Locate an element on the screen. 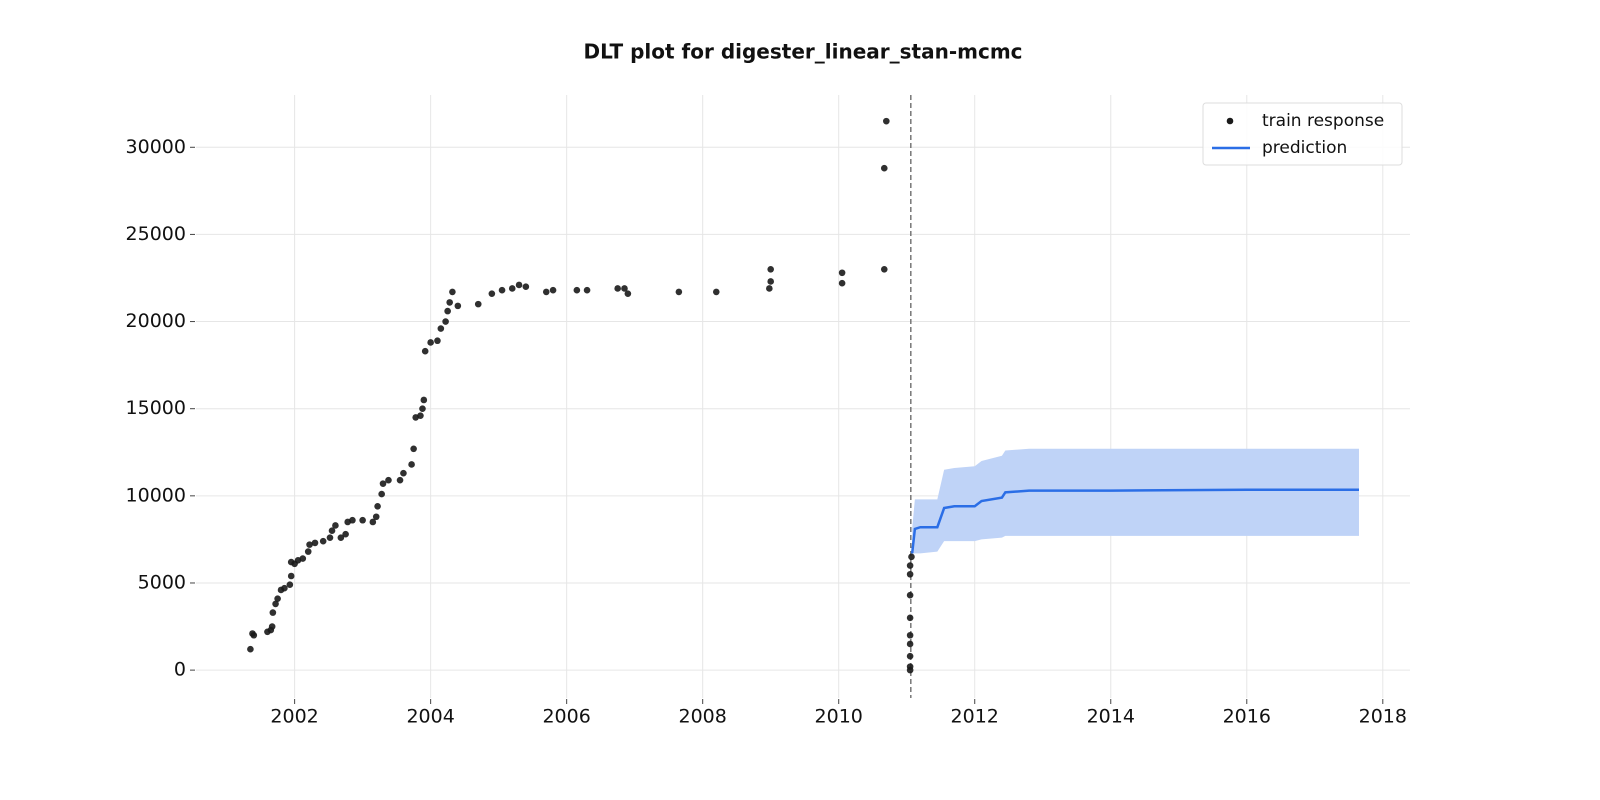  legend: train response prediction is located at coordinates (1302, 134).